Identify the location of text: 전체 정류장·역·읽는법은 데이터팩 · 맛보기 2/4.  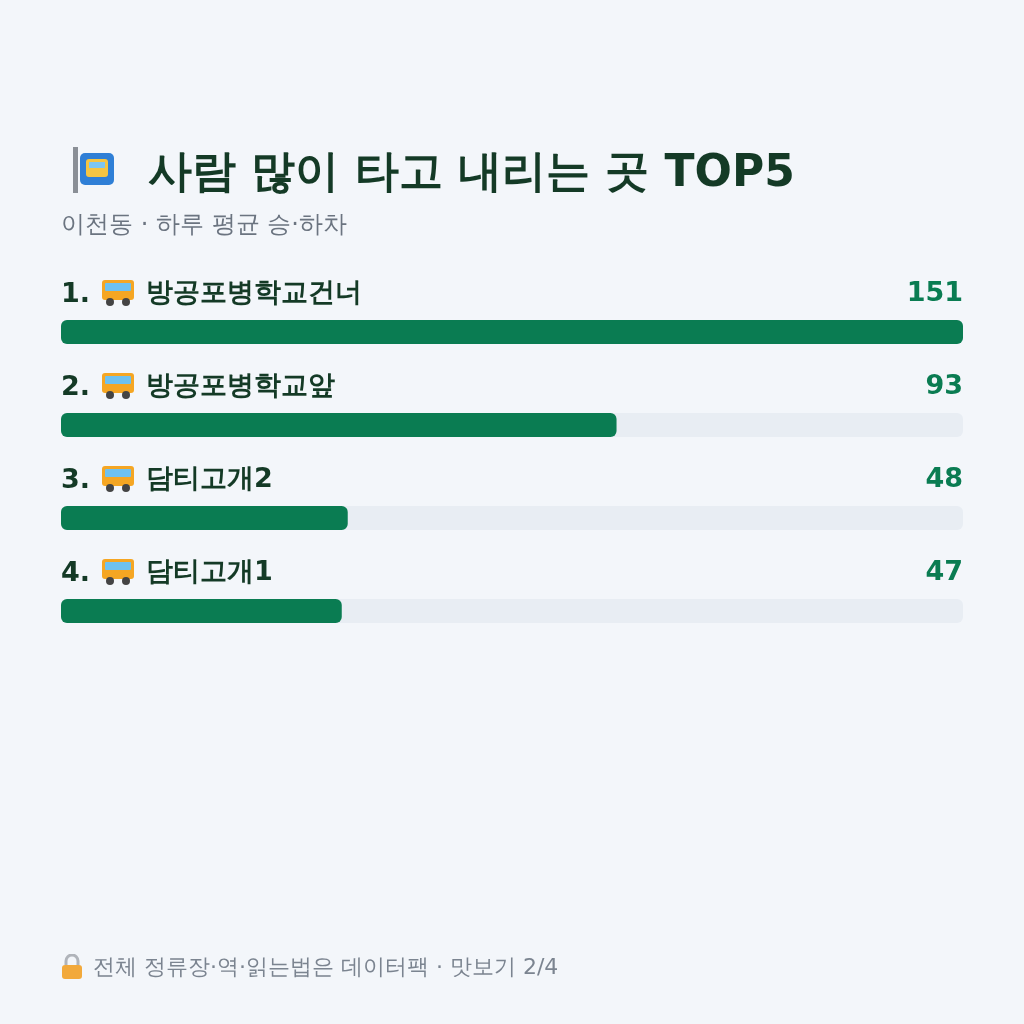
(326, 967).